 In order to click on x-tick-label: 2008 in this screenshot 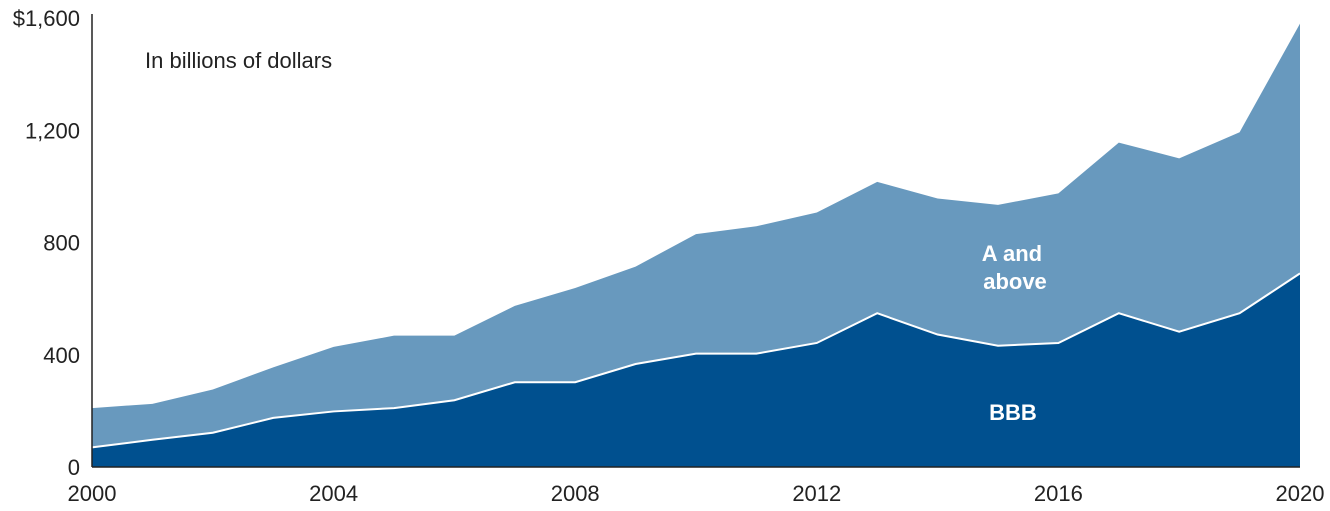, I will do `click(575, 493)`.